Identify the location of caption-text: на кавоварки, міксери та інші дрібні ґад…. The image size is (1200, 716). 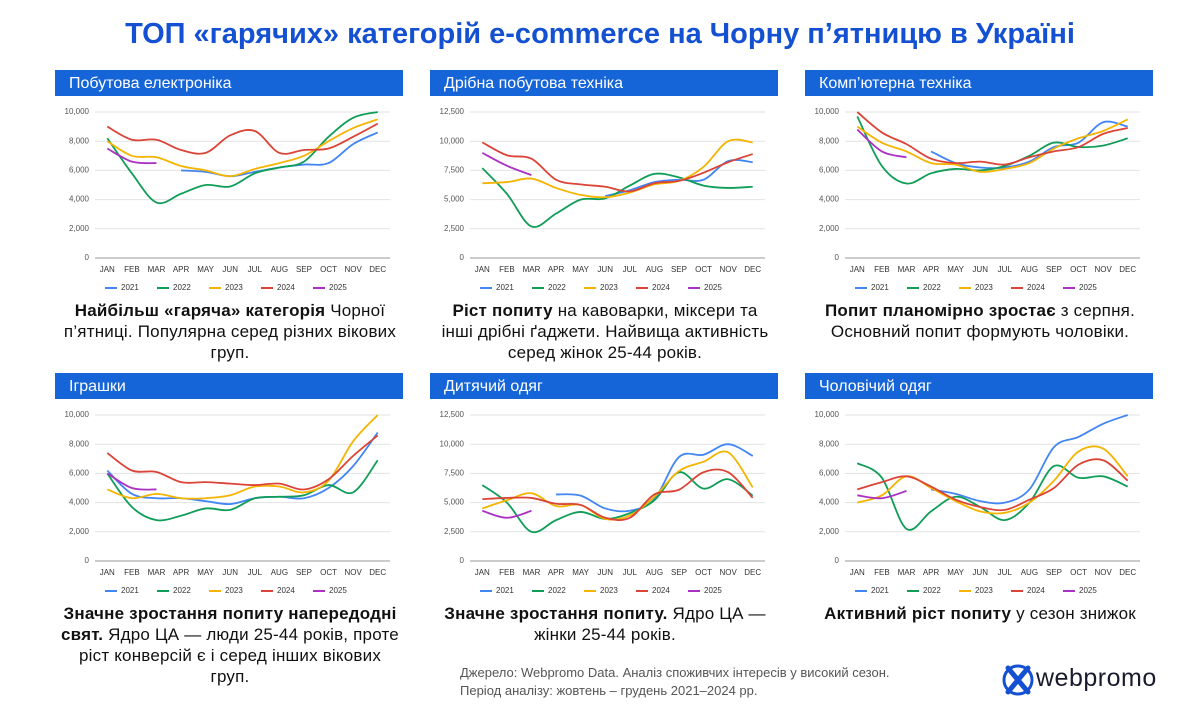
(605, 331).